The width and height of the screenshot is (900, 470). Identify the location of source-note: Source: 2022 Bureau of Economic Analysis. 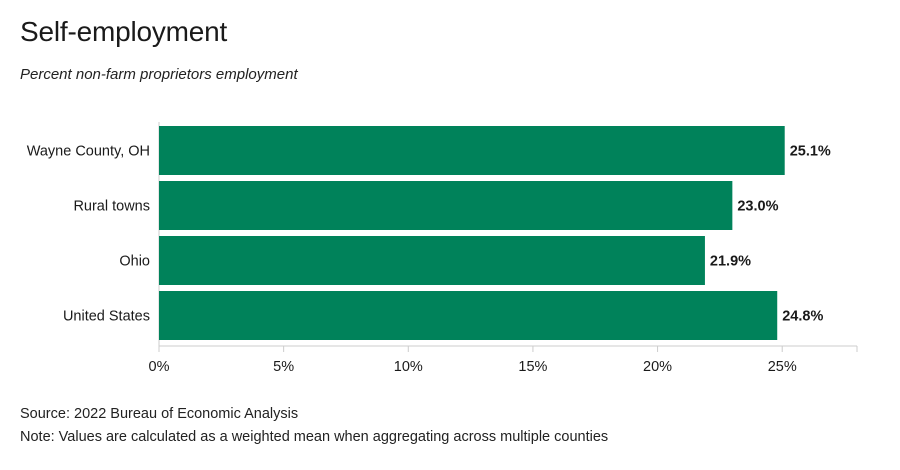
(159, 414).